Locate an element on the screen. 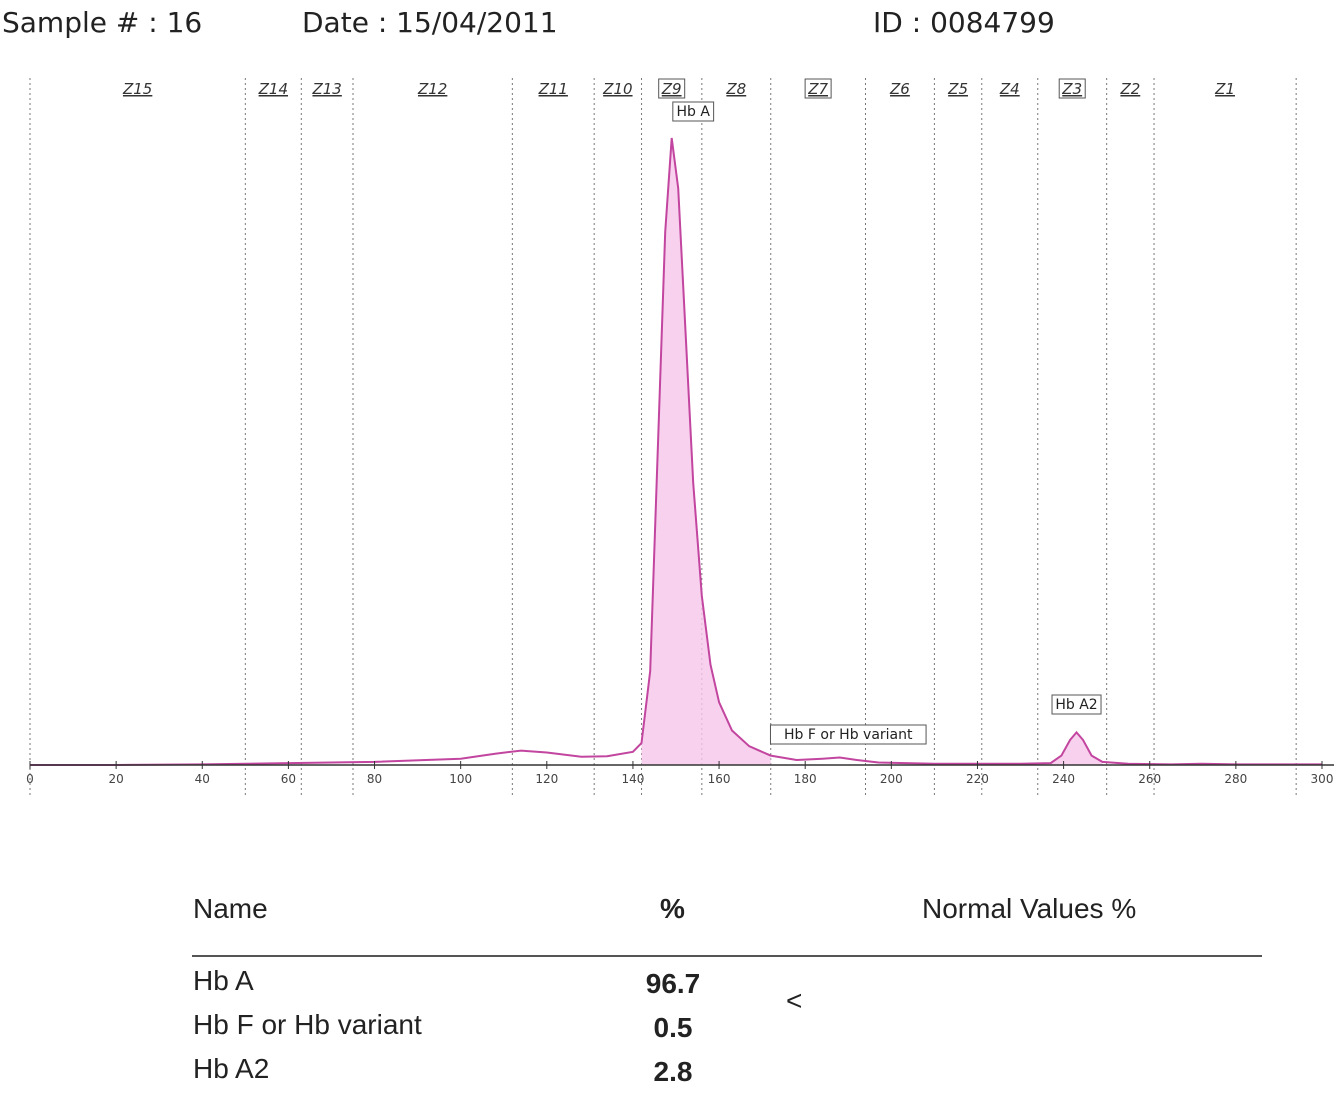 This screenshot has width=1337, height=1111. header-rule is located at coordinates (727, 956).